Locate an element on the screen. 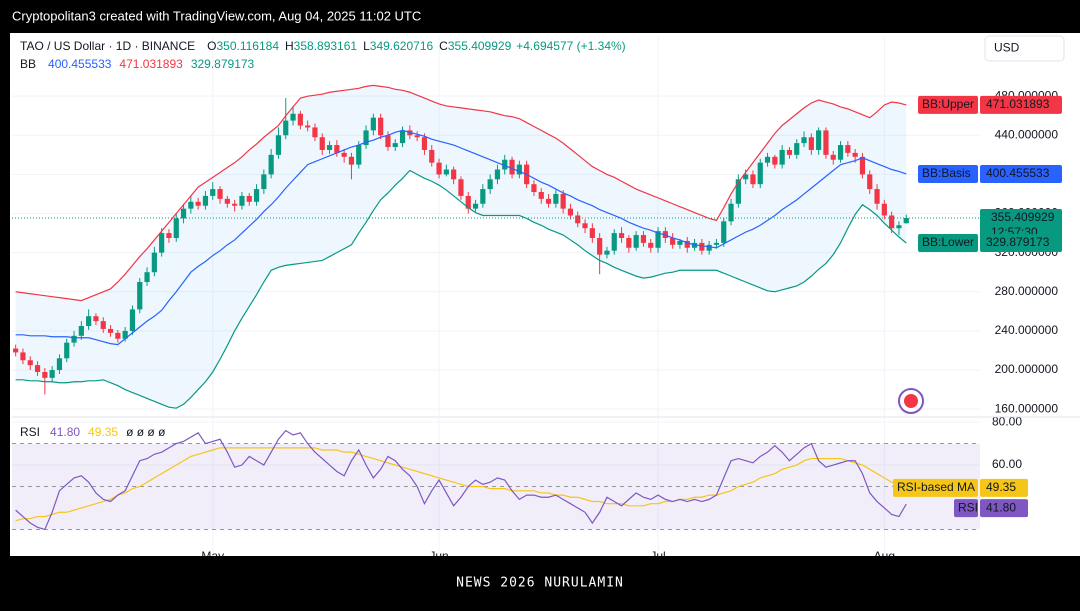 The width and height of the screenshot is (1080, 611). legend-value: 355.409929 is located at coordinates (480, 46).